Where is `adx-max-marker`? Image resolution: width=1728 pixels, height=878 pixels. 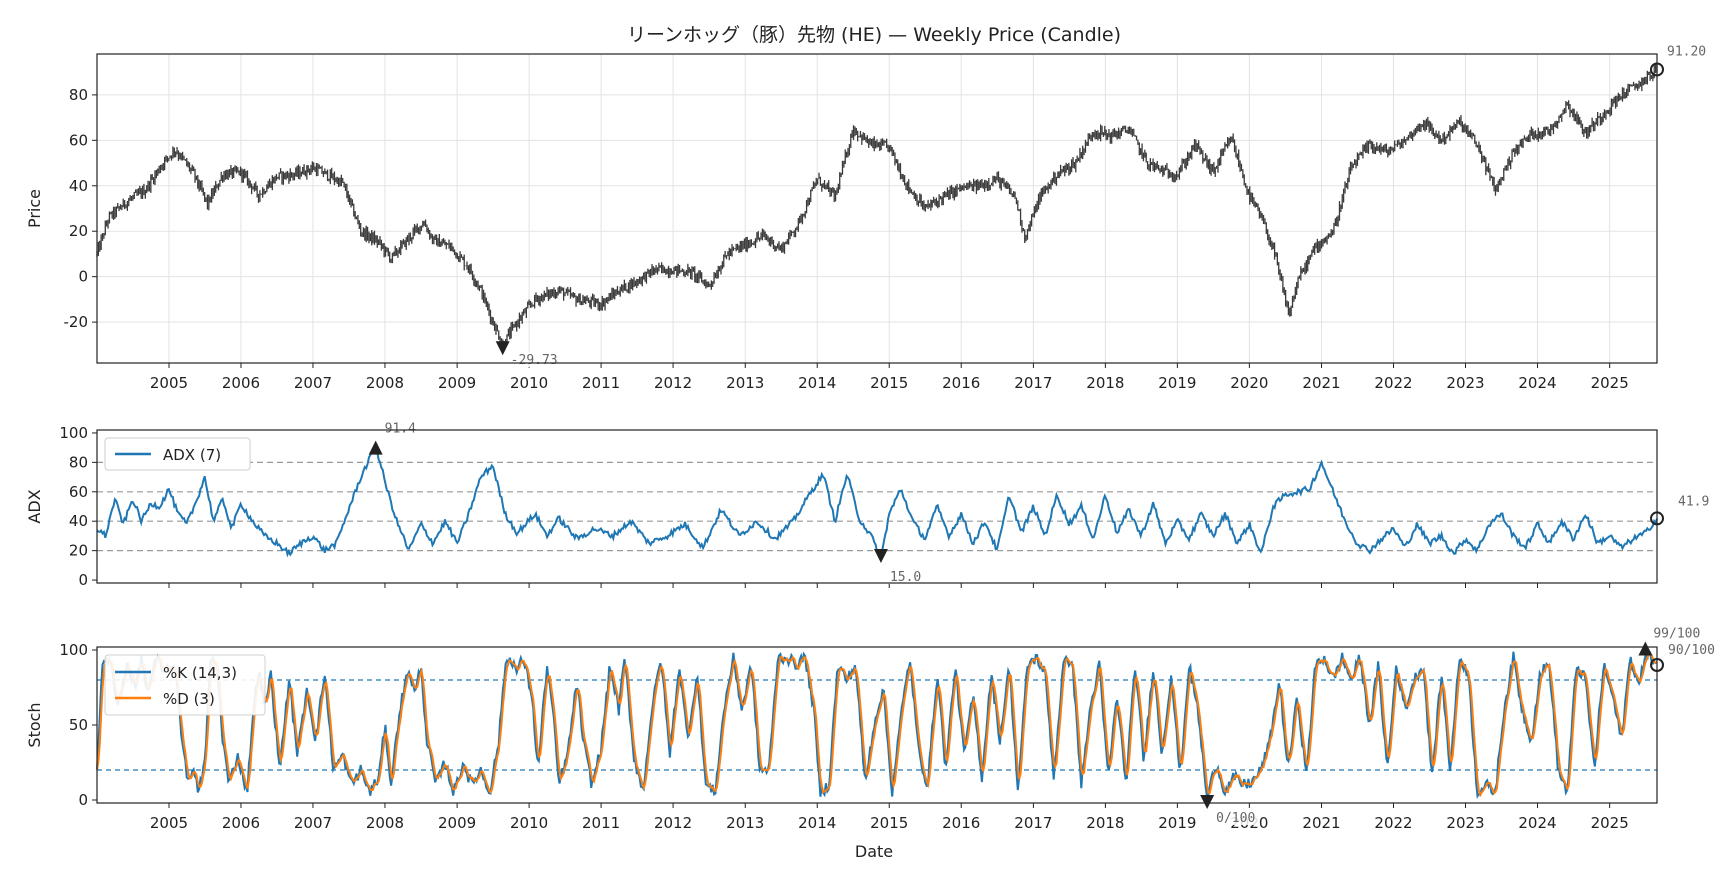 adx-max-marker is located at coordinates (375, 447).